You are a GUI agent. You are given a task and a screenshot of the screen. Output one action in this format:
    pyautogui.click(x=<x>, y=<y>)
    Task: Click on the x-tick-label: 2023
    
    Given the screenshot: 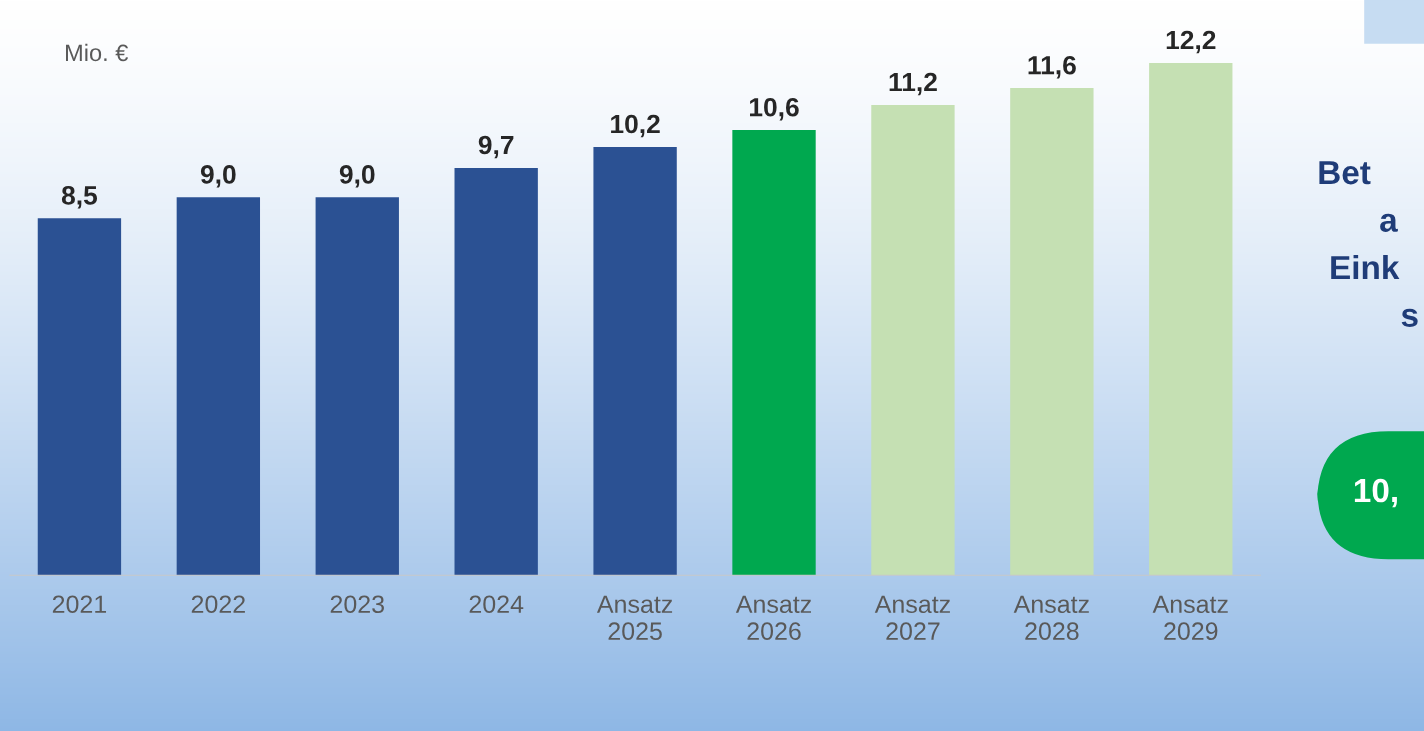 What is the action you would take?
    pyautogui.click(x=357, y=604)
    